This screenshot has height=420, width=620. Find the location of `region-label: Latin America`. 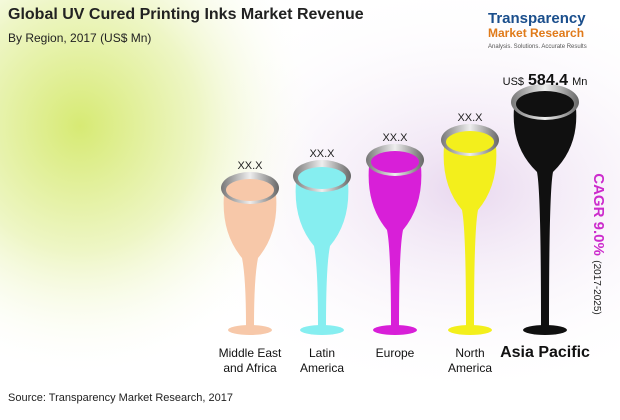

region-label: Latin America is located at coordinates (321, 360).